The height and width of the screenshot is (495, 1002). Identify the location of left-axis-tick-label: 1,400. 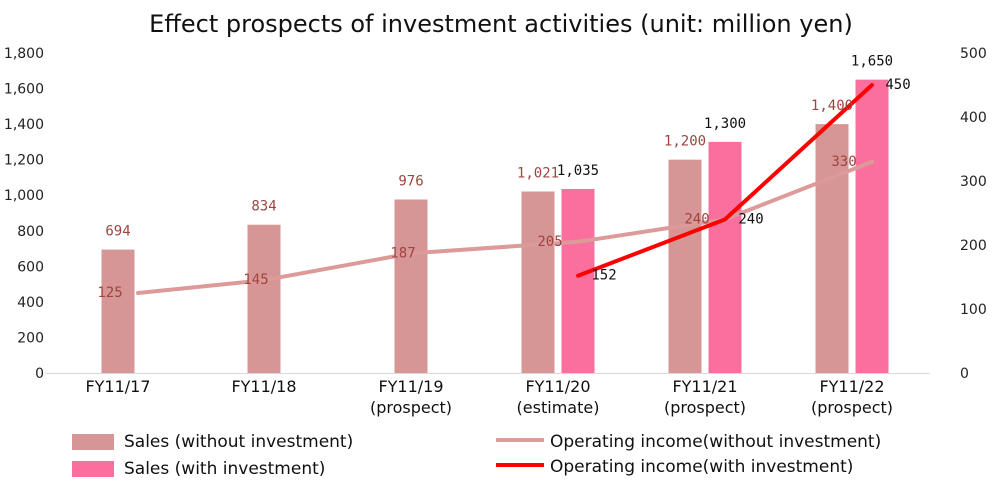
(24, 125).